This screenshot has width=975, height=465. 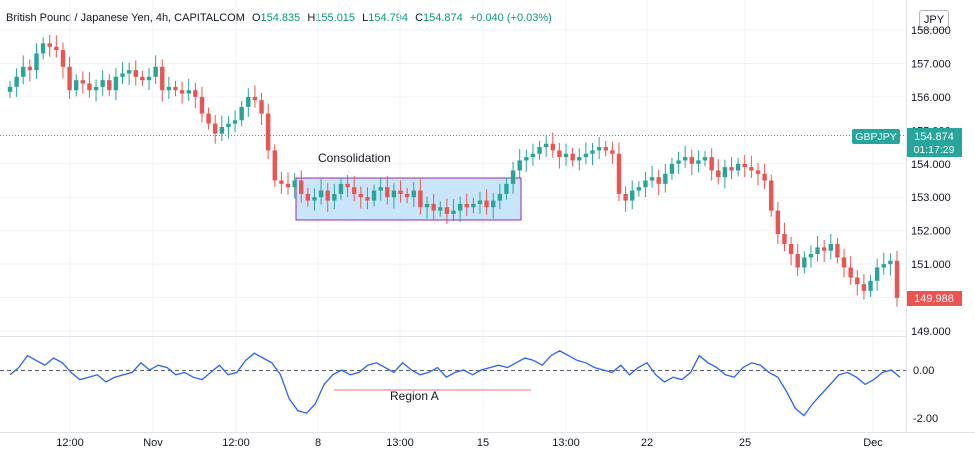 What do you see at coordinates (455, 383) in the screenshot?
I see `oscillator-line` at bounding box center [455, 383].